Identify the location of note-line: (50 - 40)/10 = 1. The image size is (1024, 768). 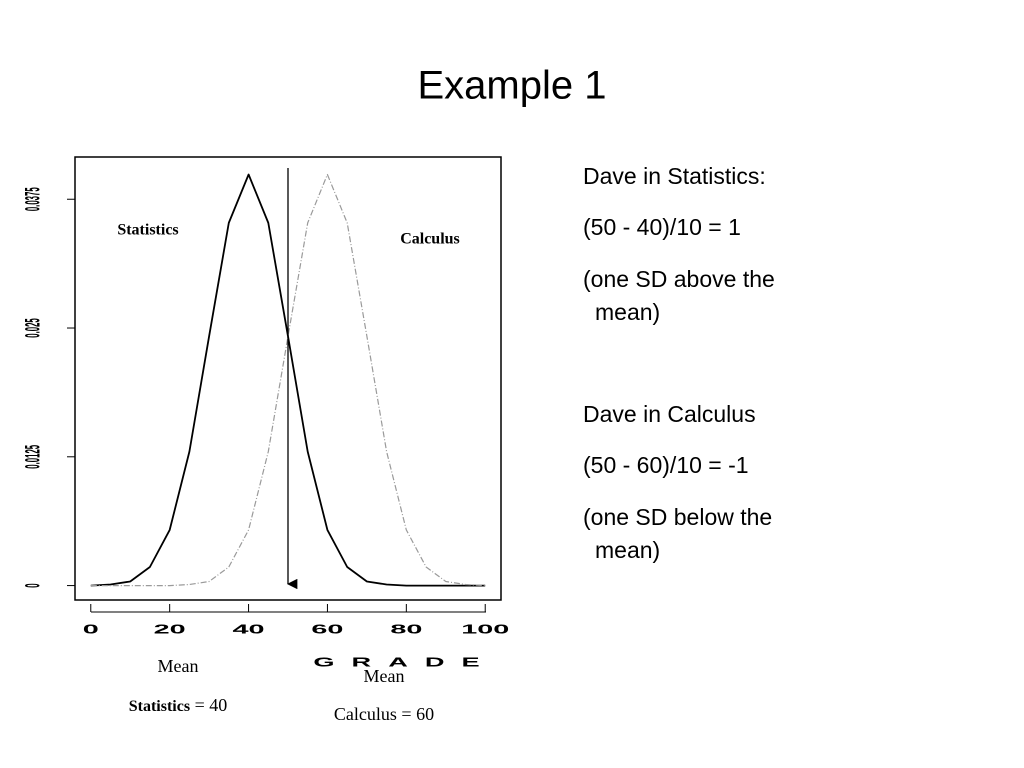
(662, 227).